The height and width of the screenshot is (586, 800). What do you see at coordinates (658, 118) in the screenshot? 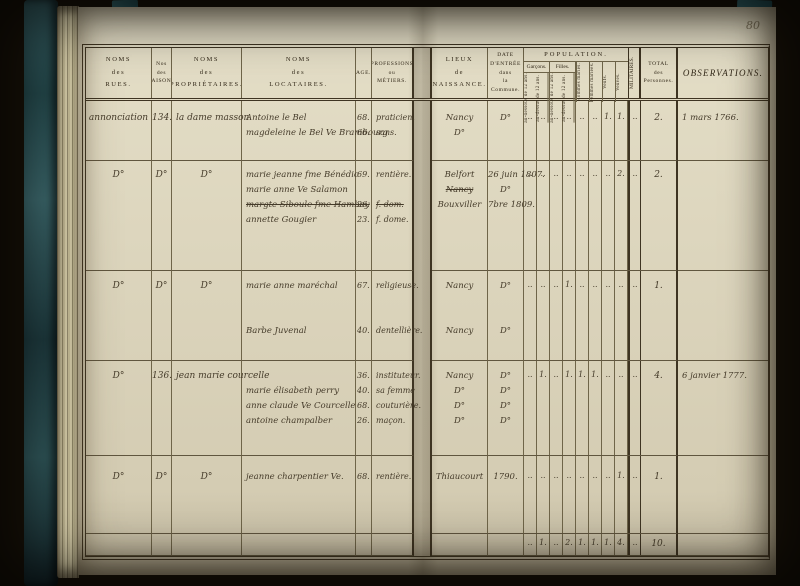
I see `row-total: 2.` at bounding box center [658, 118].